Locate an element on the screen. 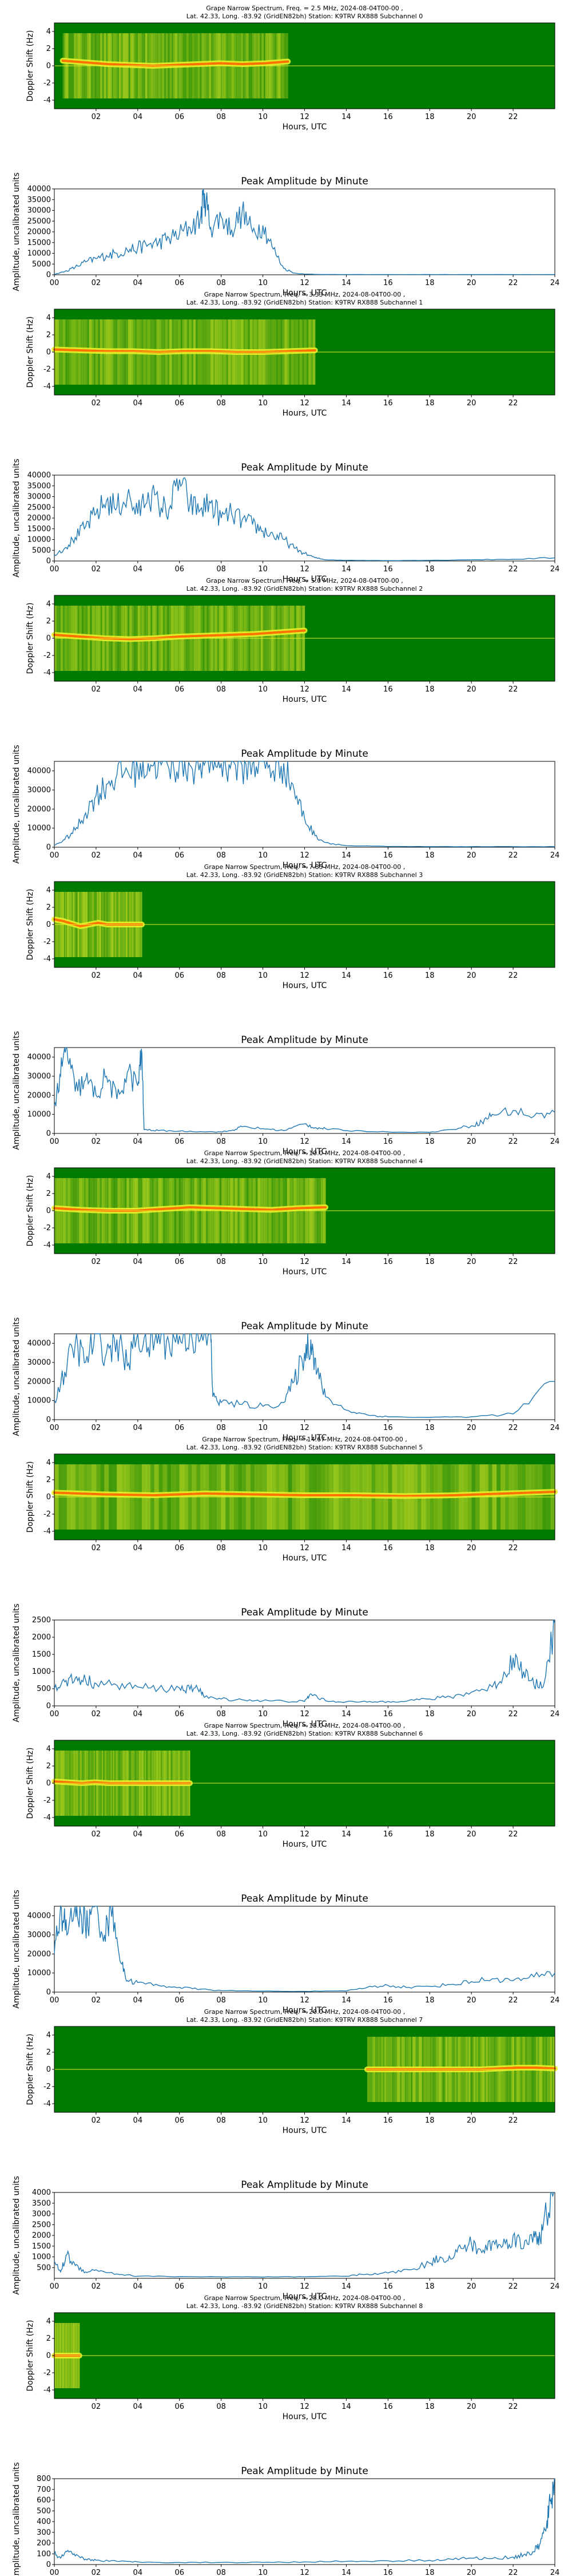 The image size is (572, 2576). y-tick-label: 2500 is located at coordinates (41, 1620).